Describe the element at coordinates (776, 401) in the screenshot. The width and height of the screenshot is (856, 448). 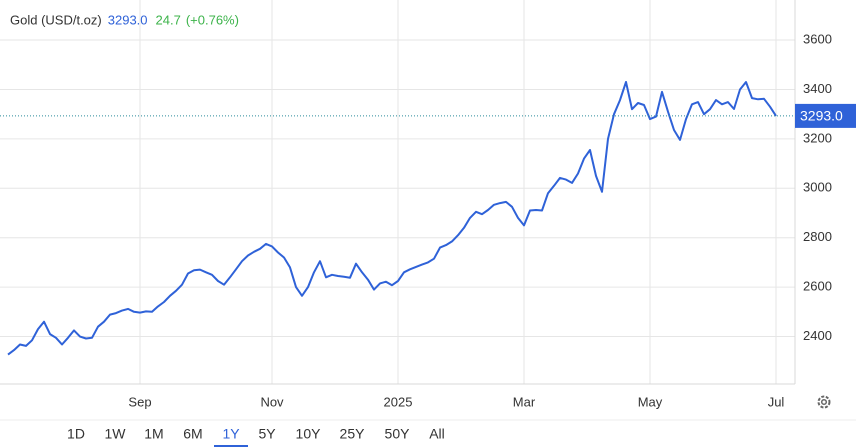
I see `x-tick-label: Jul` at that location.